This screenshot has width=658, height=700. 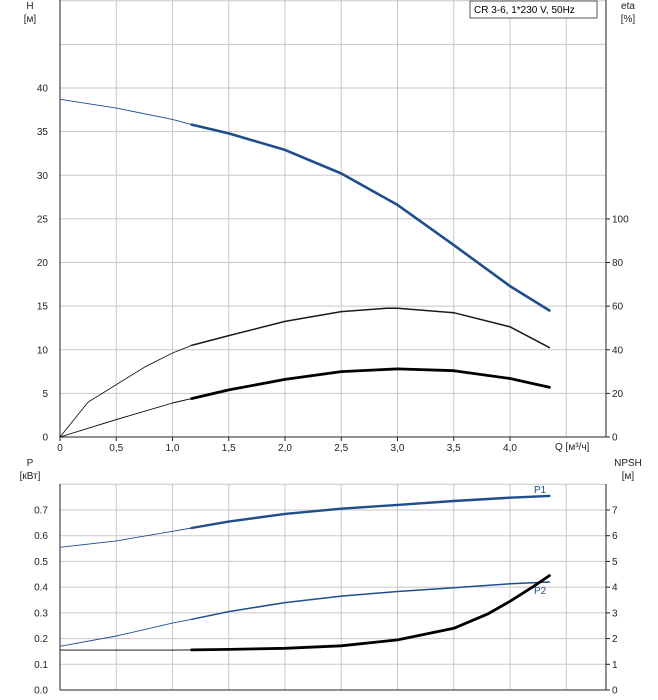 I want to click on y-right-tick-label: 5, so click(x=615, y=562).